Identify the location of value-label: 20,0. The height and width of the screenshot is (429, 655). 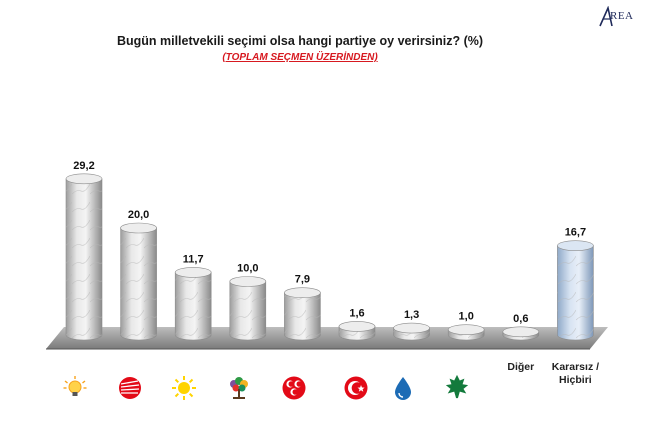
(138, 215).